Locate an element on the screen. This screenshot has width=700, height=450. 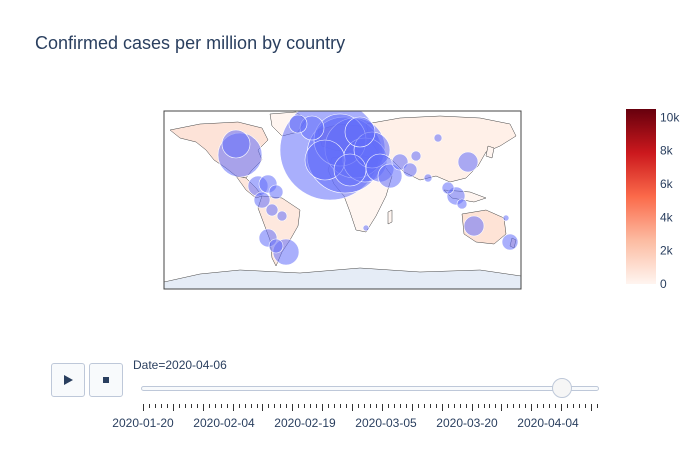
bubbles is located at coordinates (368, 188).